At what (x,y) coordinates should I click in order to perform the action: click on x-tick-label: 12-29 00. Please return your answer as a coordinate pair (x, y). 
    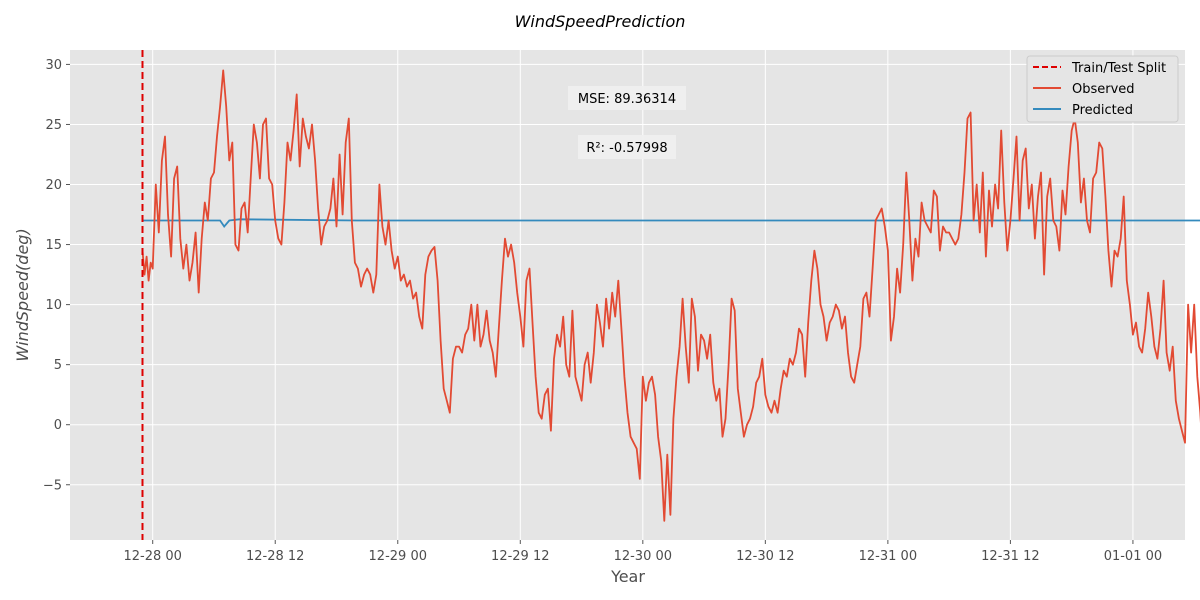
    Looking at the image, I should click on (398, 556).